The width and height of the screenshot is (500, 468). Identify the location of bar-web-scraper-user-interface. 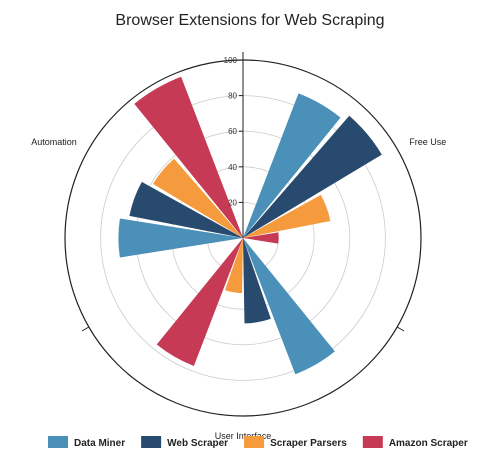
(257, 281).